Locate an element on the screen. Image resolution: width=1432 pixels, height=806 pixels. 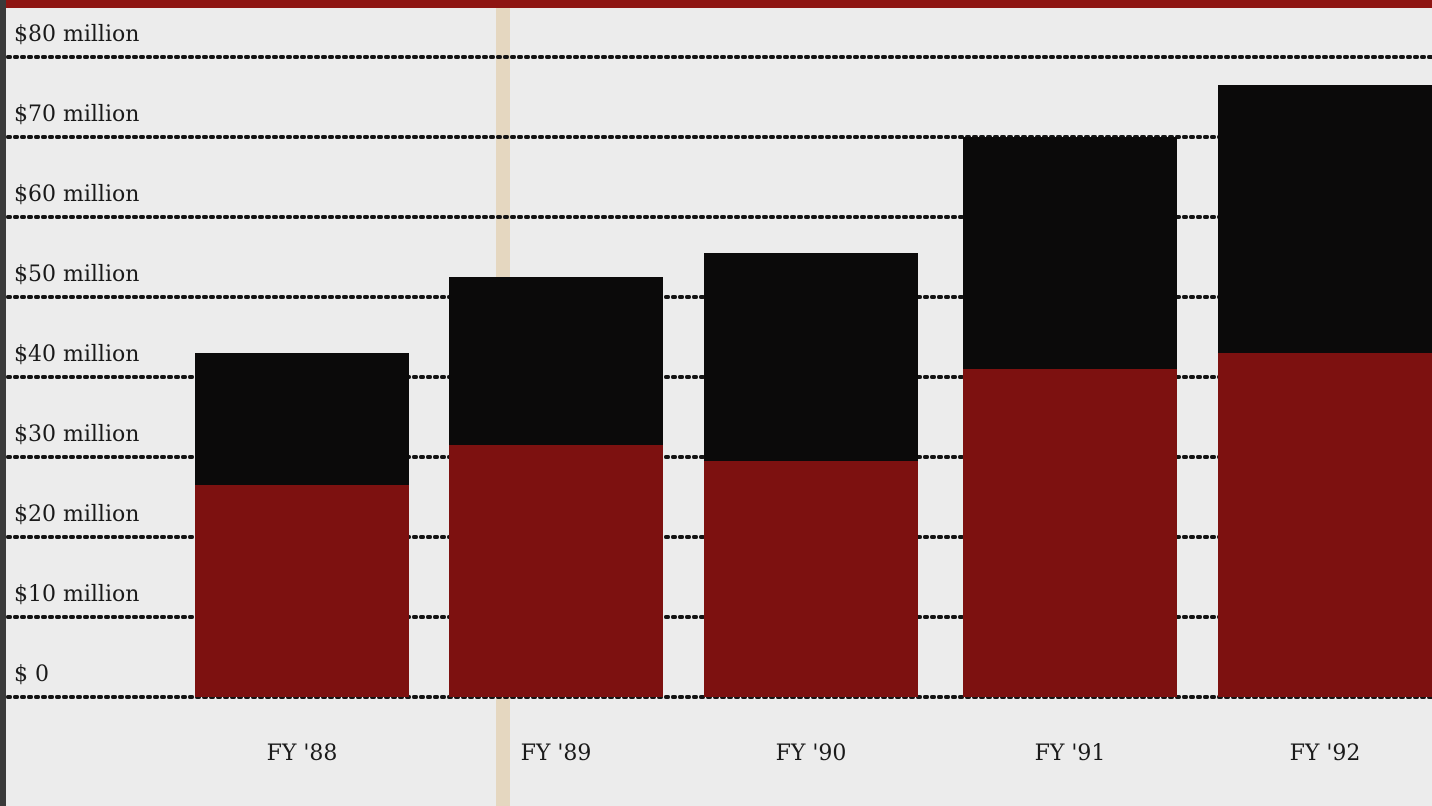
x-tick-label: FY '91 is located at coordinates (1070, 753).